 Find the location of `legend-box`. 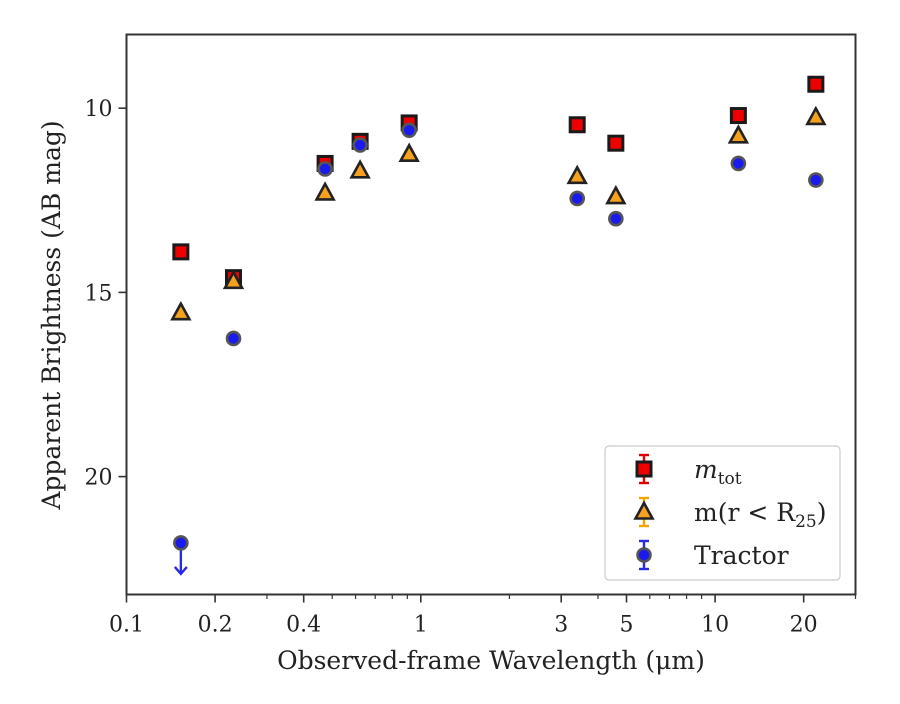

legend-box is located at coordinates (722, 513).